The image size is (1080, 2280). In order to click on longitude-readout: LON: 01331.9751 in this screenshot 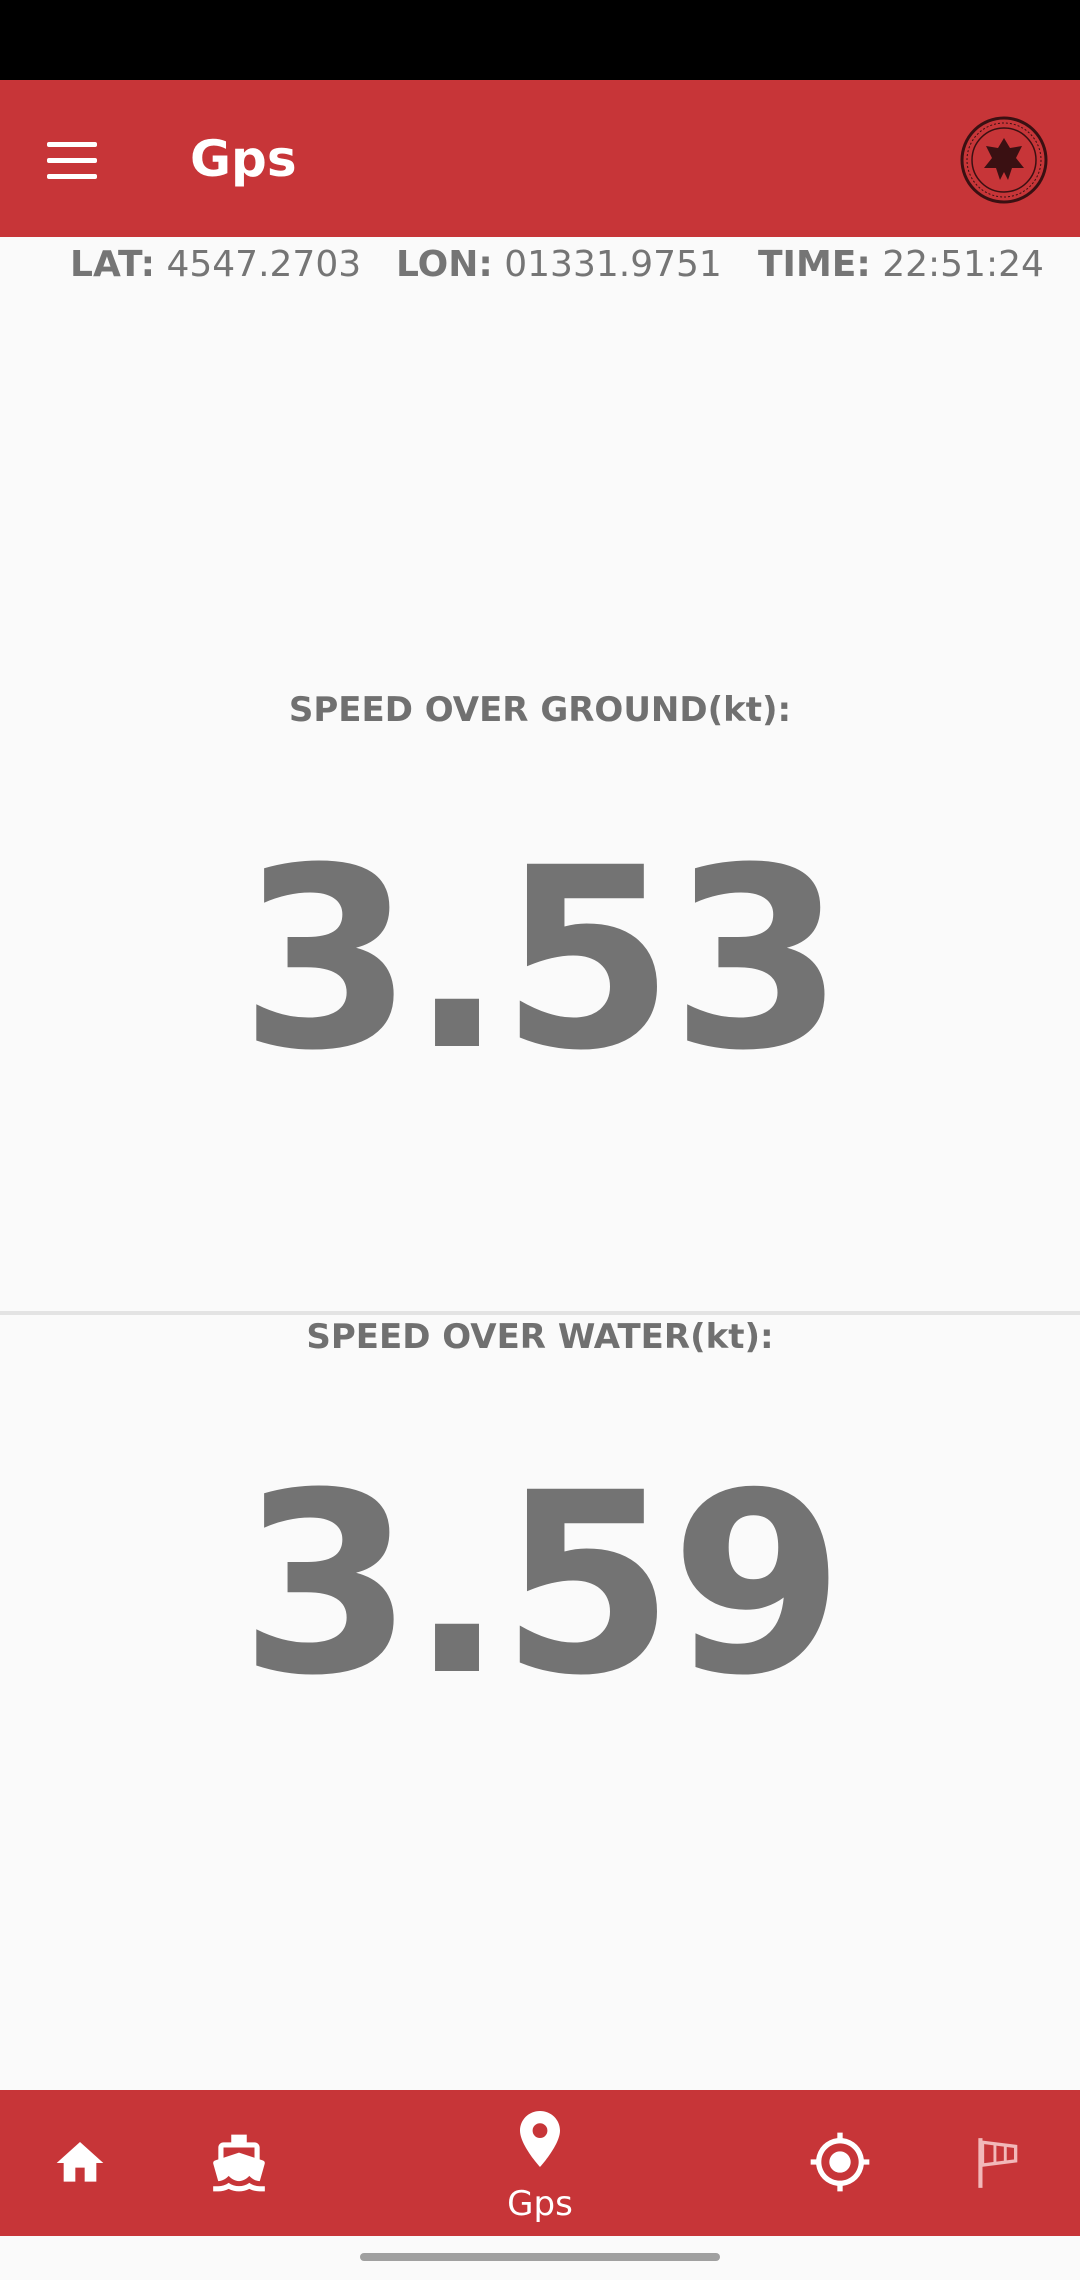, I will do `click(559, 265)`.